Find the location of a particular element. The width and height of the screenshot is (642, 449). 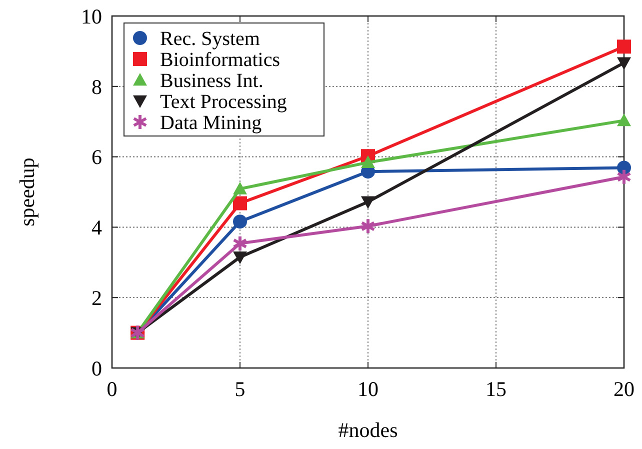

x-tick-label: 15 is located at coordinates (496, 389).